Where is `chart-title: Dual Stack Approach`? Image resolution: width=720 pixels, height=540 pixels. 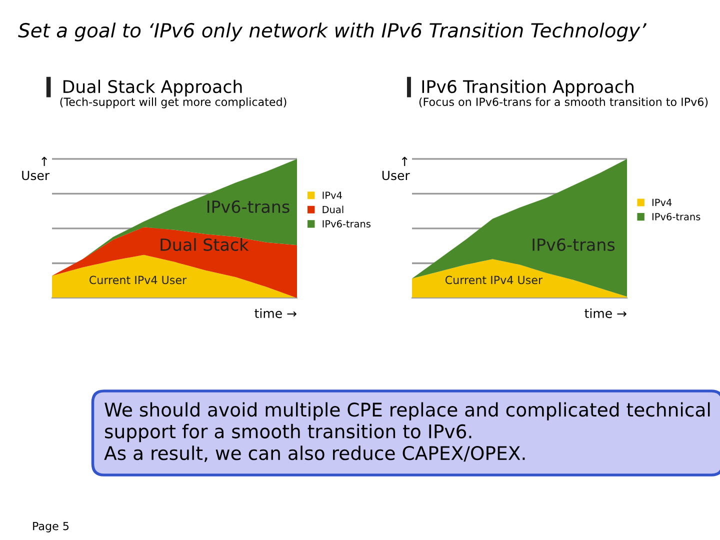
chart-title: Dual Stack Approach is located at coordinates (153, 88).